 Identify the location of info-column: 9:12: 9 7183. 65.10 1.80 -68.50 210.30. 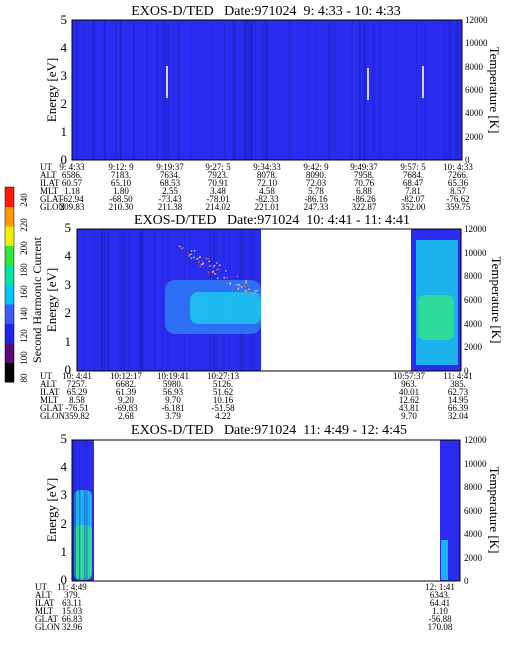
(121, 187).